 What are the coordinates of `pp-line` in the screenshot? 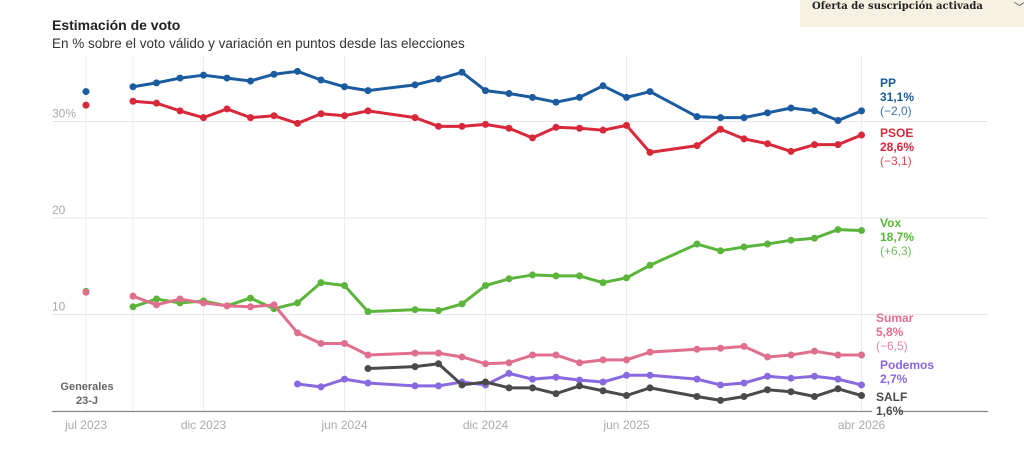 It's located at (497, 96).